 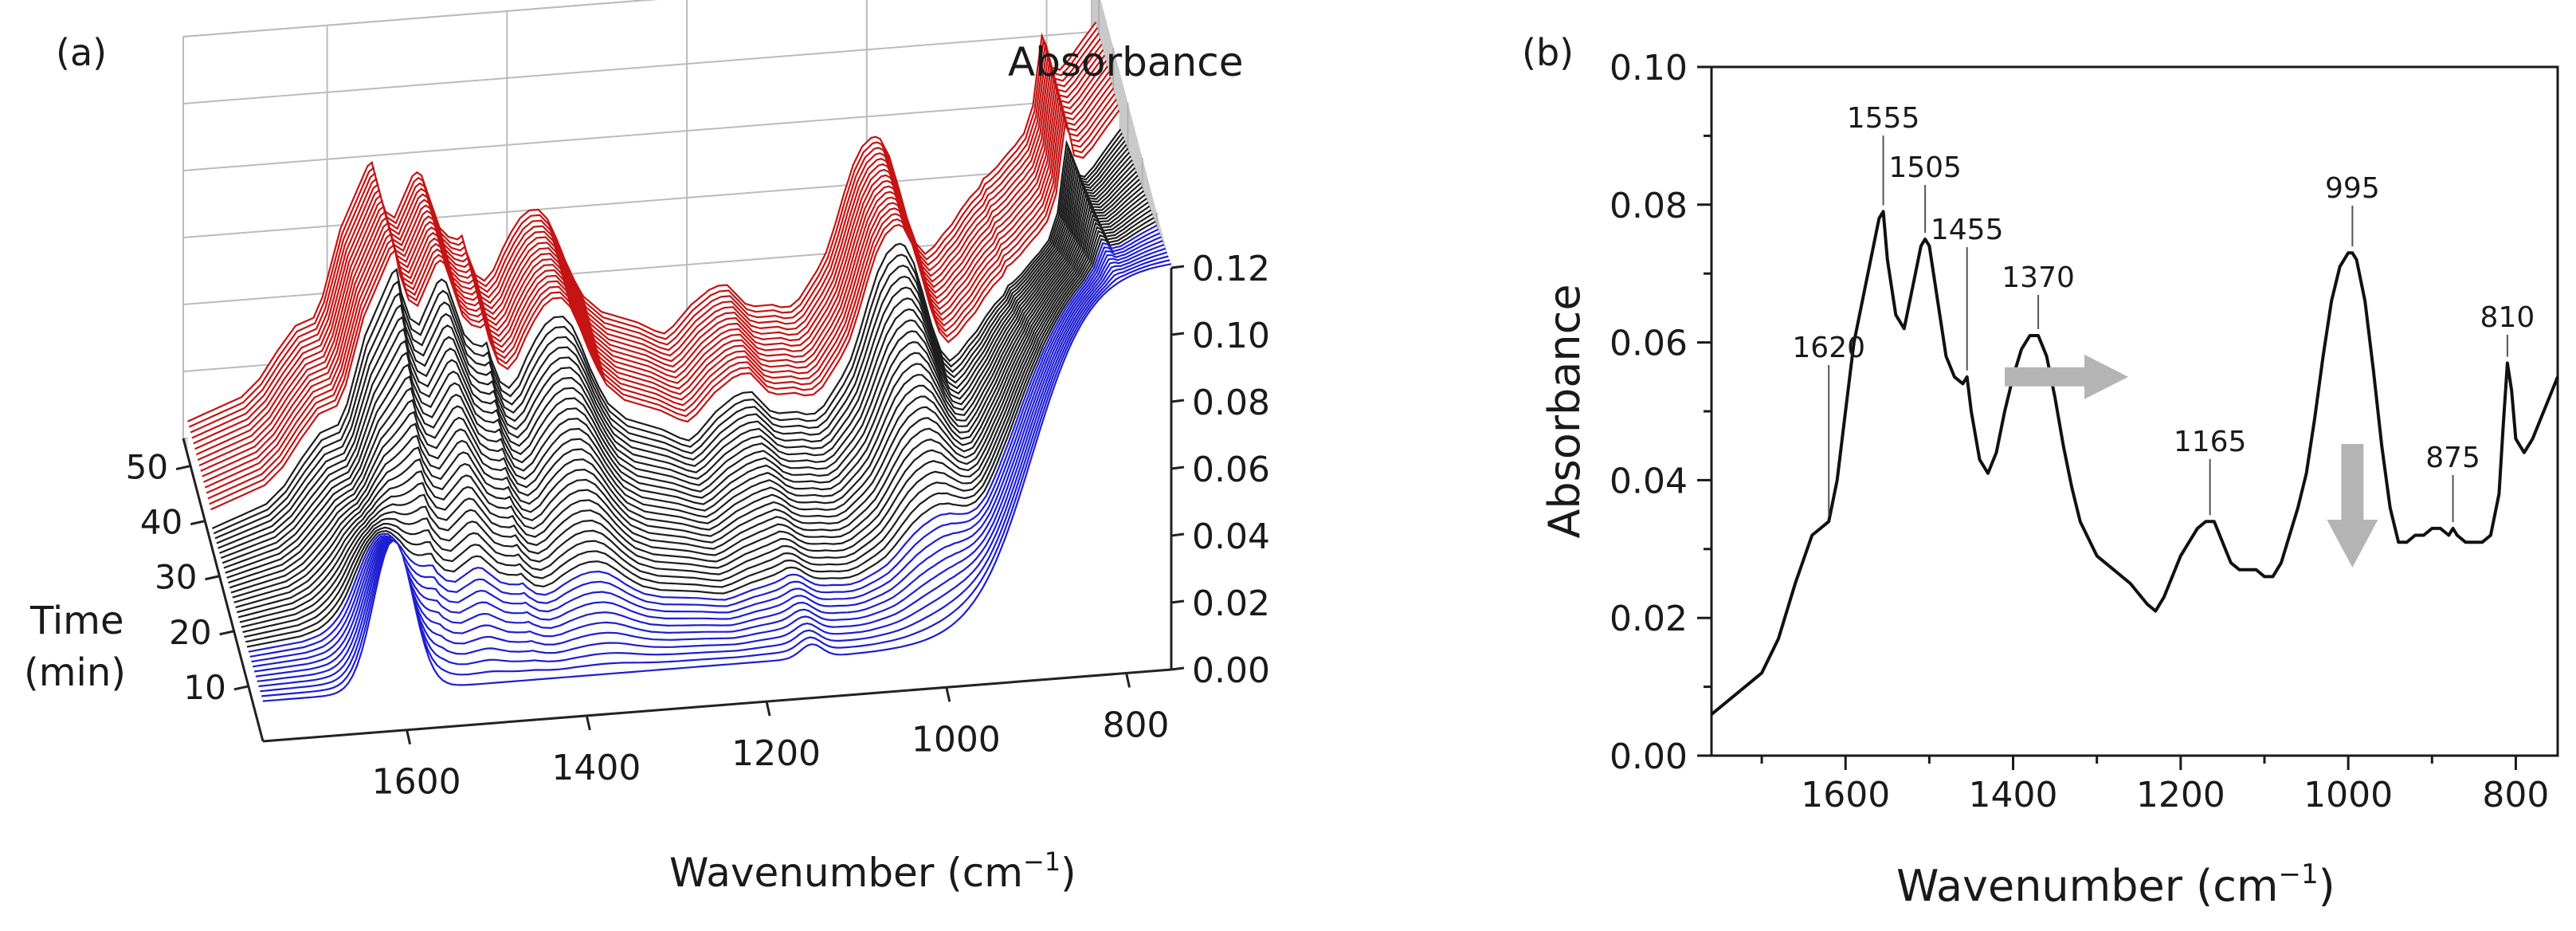 I want to click on panel-b-x-axis-title-close: ), so click(x=2327, y=886).